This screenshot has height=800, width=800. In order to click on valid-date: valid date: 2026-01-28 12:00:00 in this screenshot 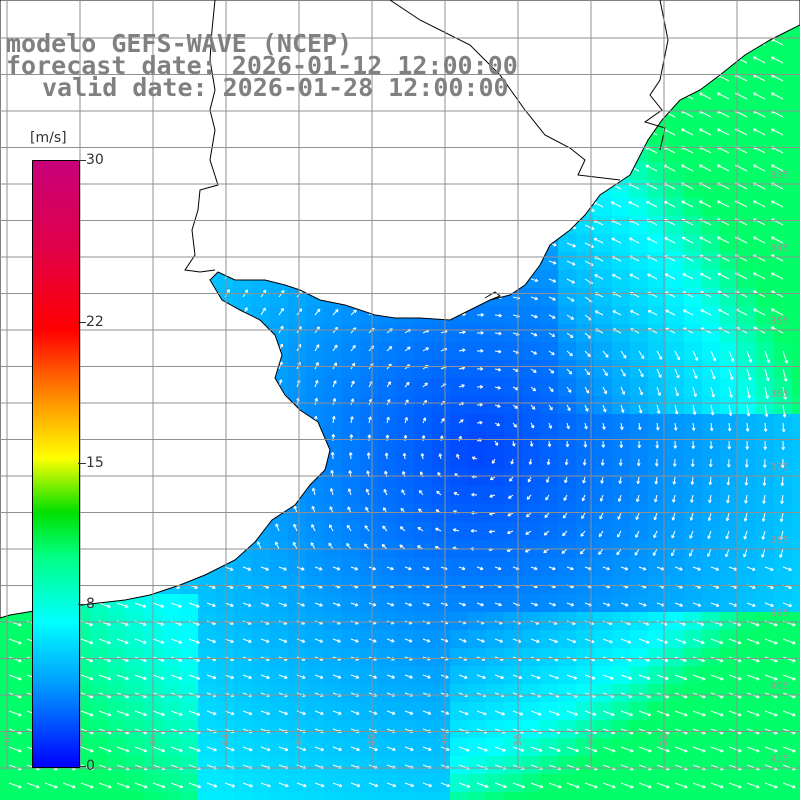, I will do `click(275, 87)`.